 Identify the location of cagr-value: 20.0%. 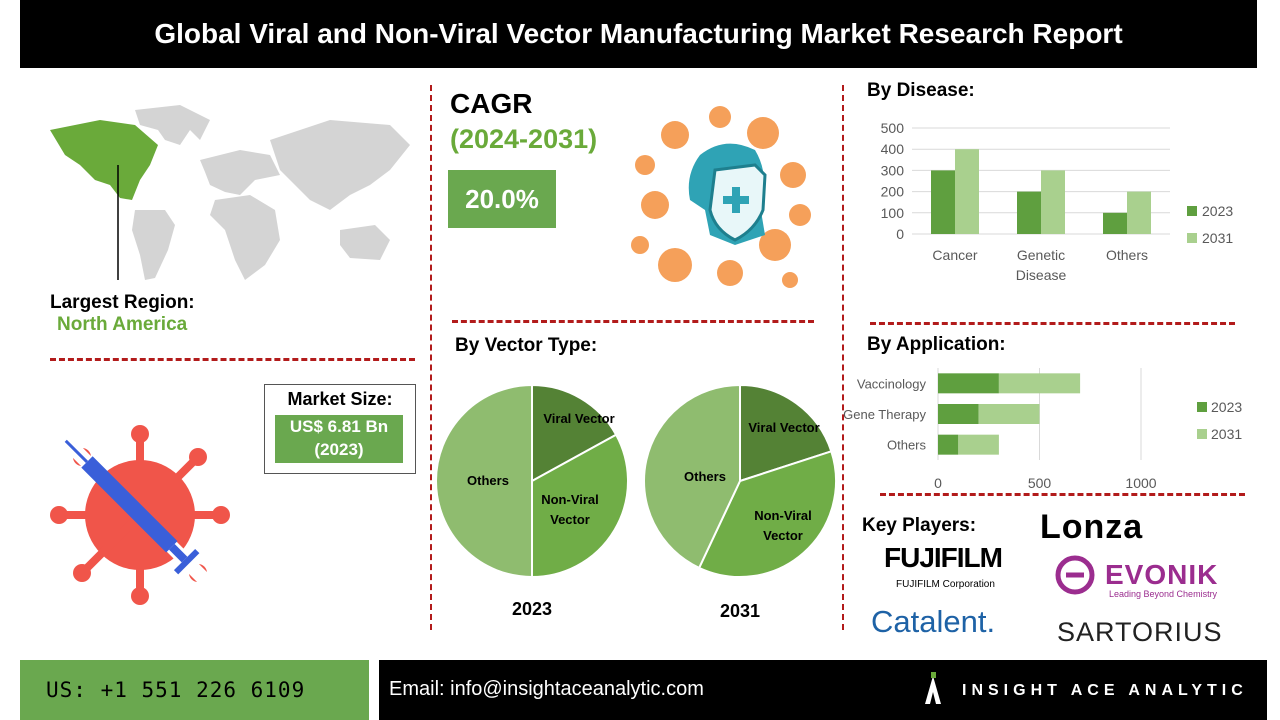
(502, 199).